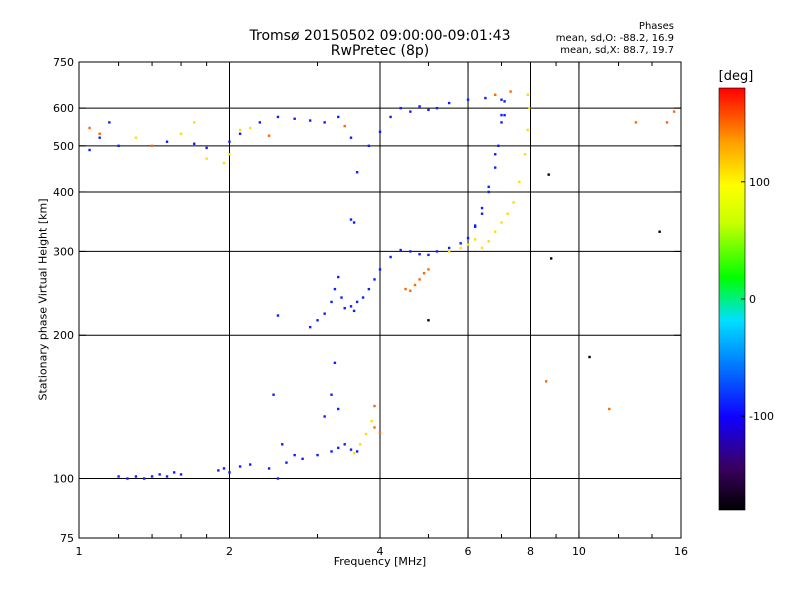  I want to click on x-tick-label: 1, so click(79, 551).